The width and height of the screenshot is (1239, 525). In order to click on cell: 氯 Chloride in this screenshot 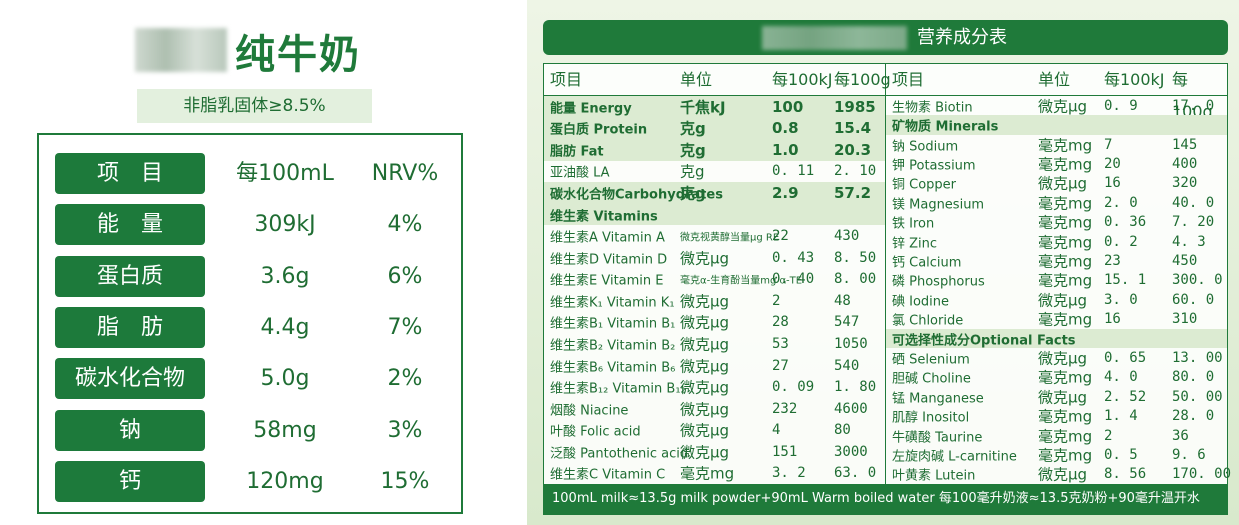, I will do `click(928, 321)`.